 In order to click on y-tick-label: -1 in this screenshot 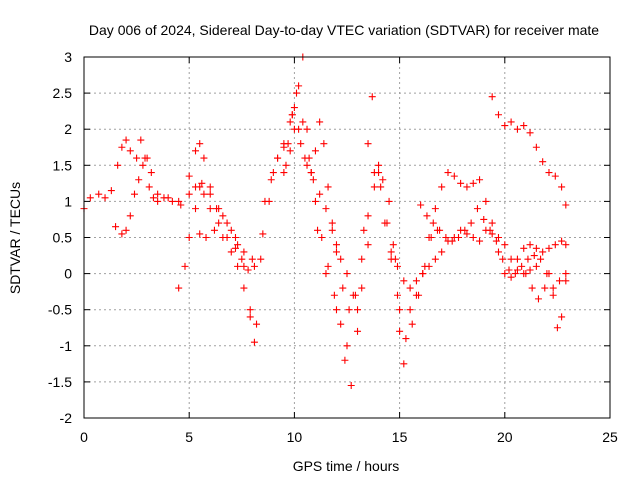, I will do `click(66, 346)`.